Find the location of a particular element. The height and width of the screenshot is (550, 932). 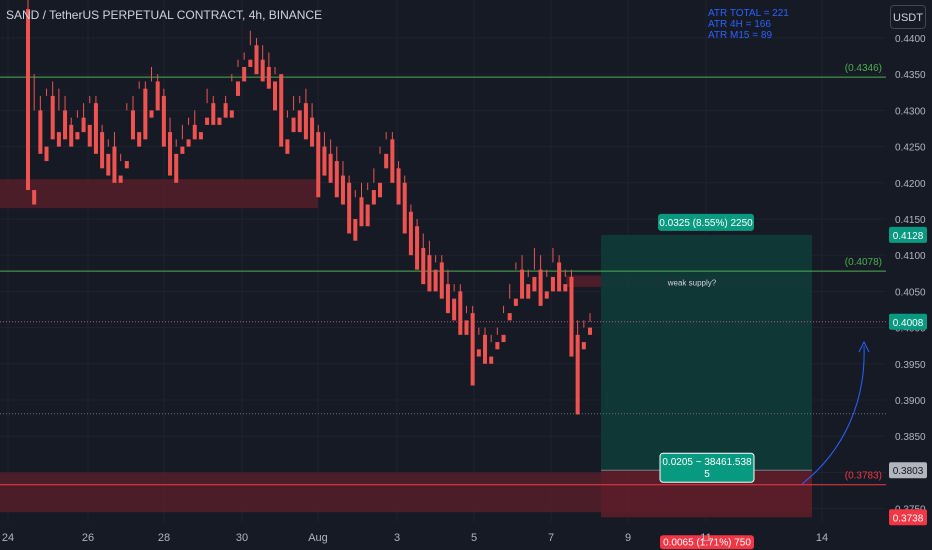

x-tick-label: 30 is located at coordinates (242, 538).